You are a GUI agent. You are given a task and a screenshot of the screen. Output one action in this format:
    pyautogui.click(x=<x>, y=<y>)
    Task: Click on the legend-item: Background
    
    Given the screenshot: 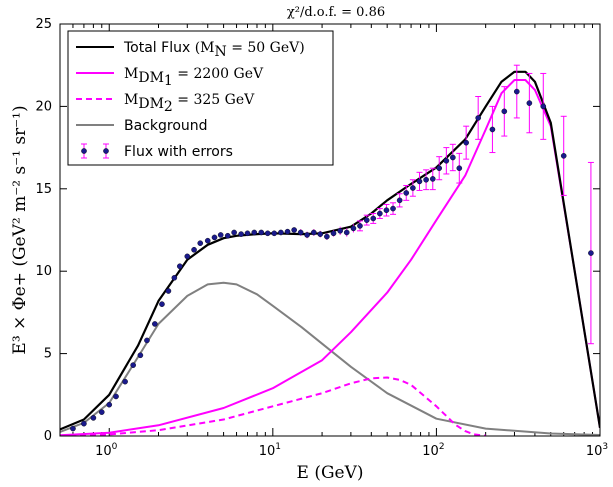 What is the action you would take?
    pyautogui.click(x=142, y=126)
    